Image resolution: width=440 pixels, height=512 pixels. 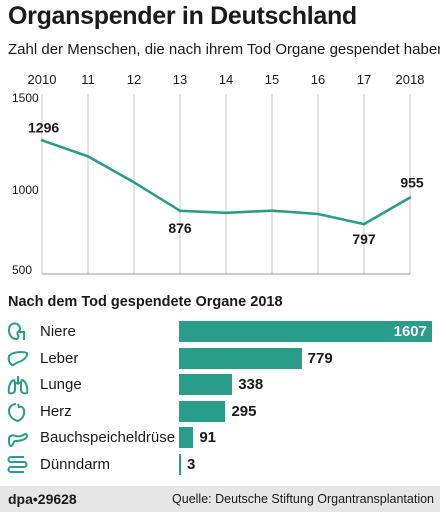 I want to click on bar-category-label: Dünndarm, so click(x=75, y=464).